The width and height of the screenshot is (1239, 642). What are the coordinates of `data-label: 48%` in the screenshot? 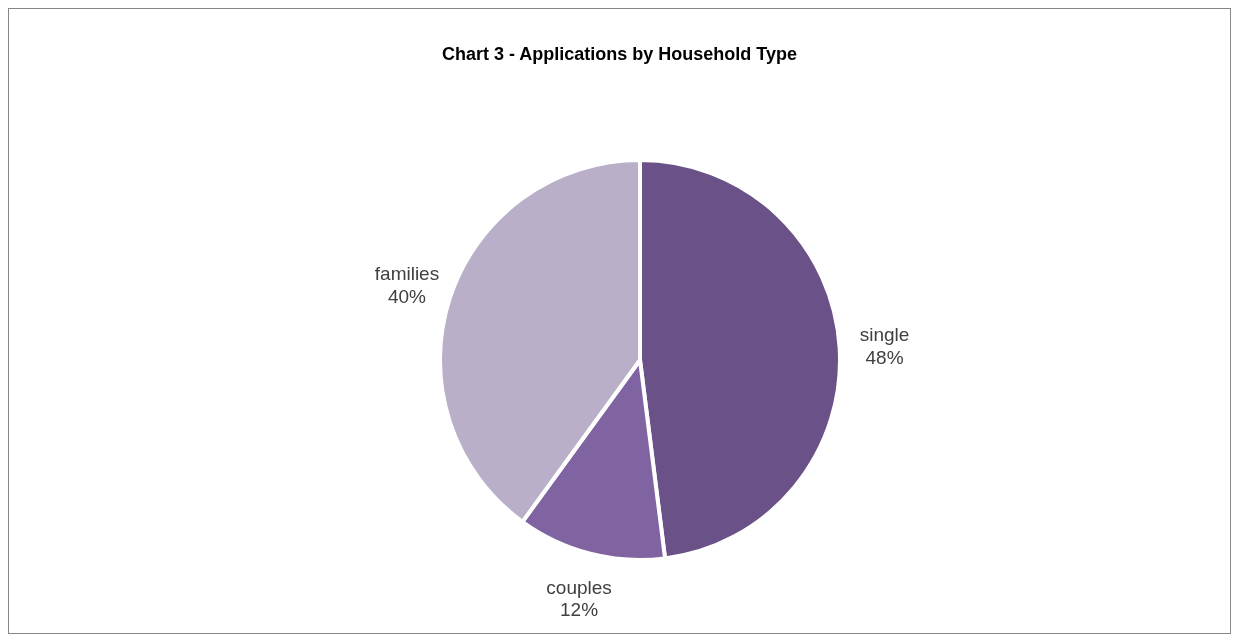 It's located at (884, 357).